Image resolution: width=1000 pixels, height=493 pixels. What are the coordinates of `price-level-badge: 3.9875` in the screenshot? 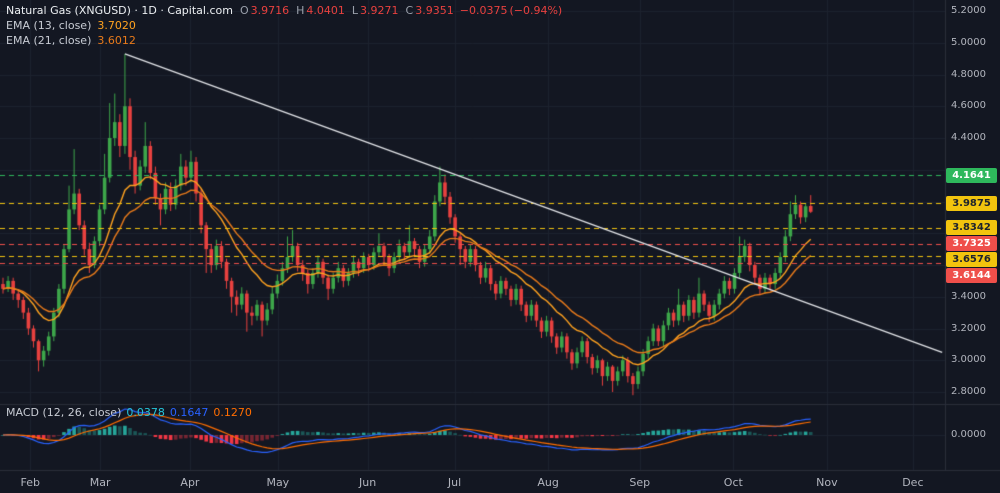 It's located at (971, 203).